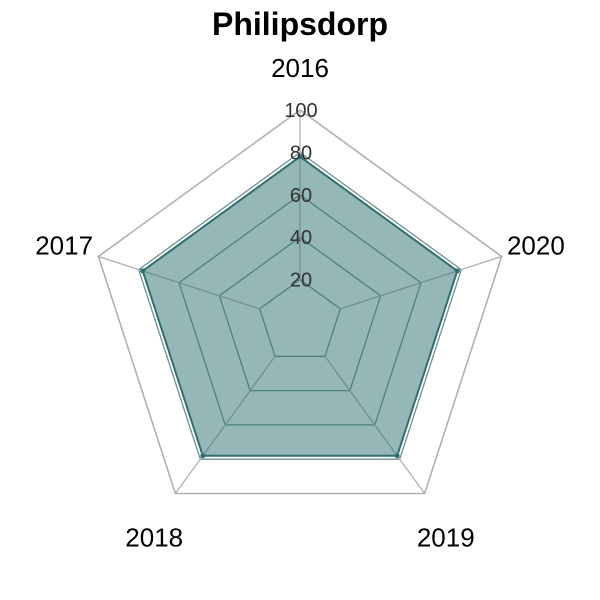 This screenshot has height=600, width=600. What do you see at coordinates (301, 238) in the screenshot?
I see `tick-label-40: 40` at bounding box center [301, 238].